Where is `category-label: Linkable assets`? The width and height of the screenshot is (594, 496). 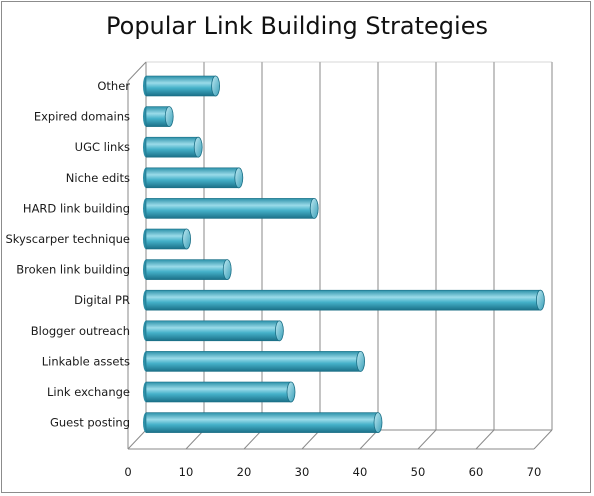 category-label: Linkable assets is located at coordinates (86, 361).